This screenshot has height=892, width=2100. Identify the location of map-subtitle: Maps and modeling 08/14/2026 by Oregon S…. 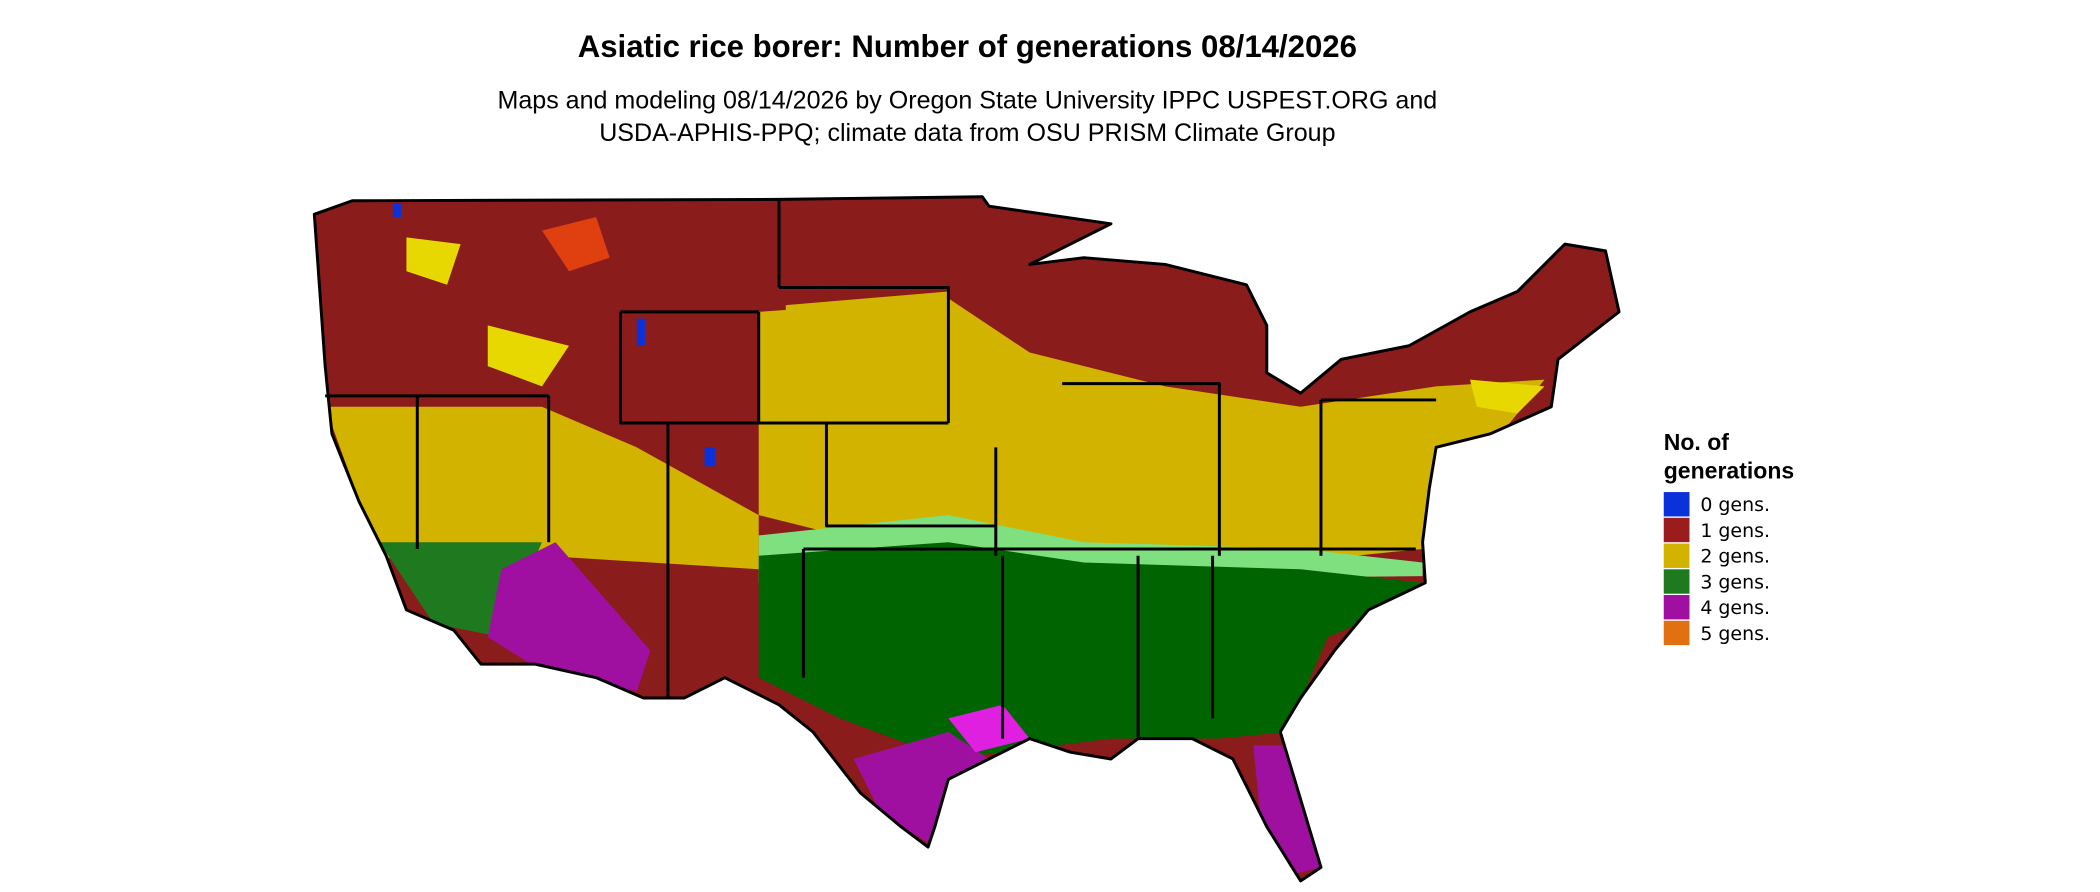
(967, 101).